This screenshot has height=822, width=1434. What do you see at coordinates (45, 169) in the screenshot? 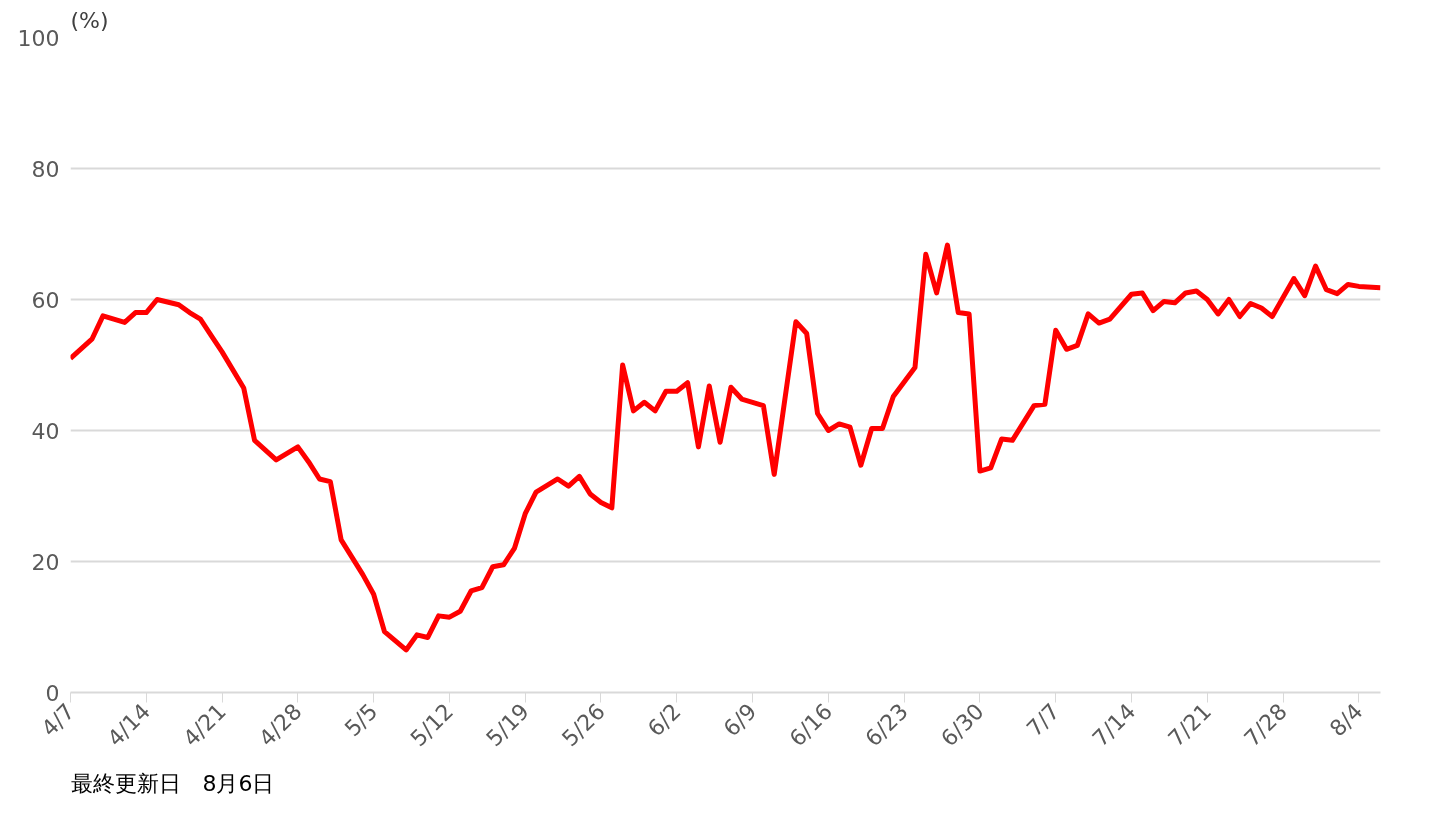
I see `y-tick-label: 80` at bounding box center [45, 169].